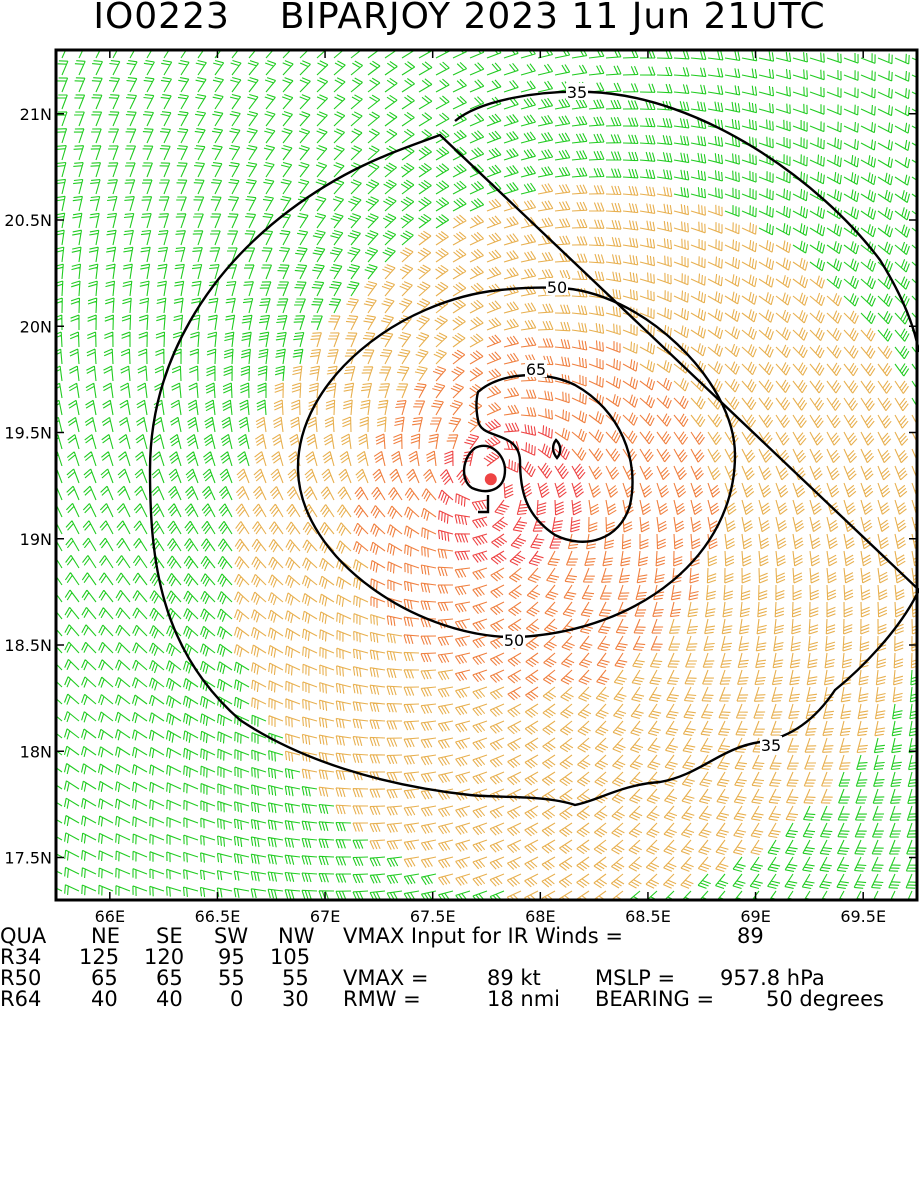 This screenshot has width=919, height=1200. What do you see at coordinates (36, 539) in the screenshot?
I see `y-tick-label: 19N` at bounding box center [36, 539].